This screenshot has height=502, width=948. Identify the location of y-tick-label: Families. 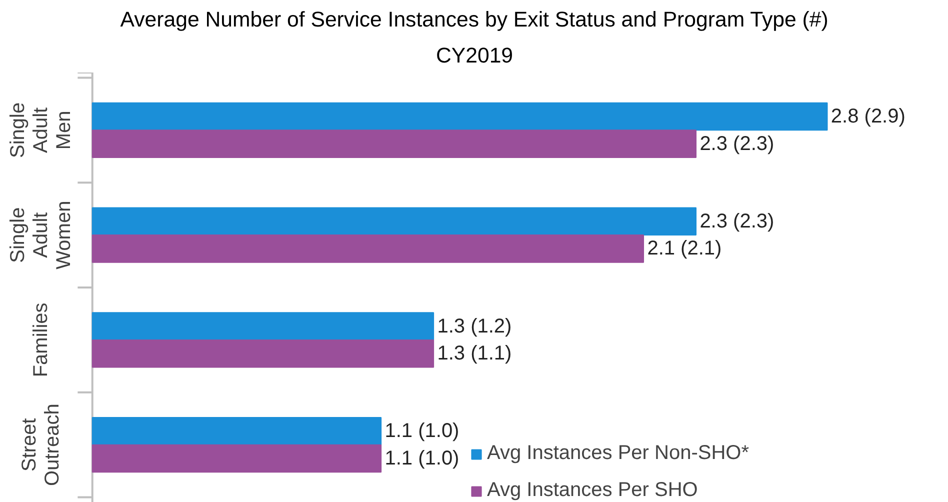
(41, 340).